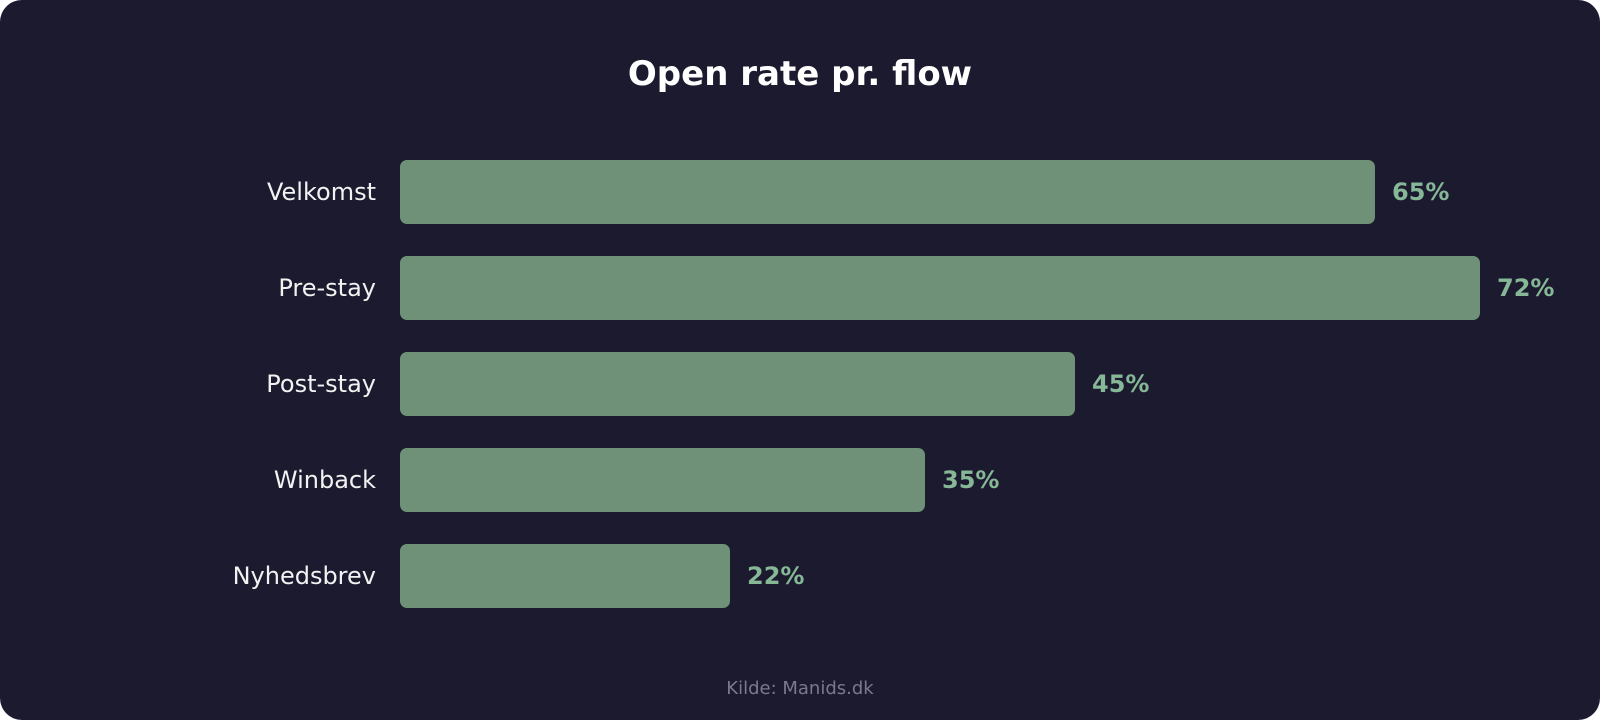 The height and width of the screenshot is (720, 1600). Describe the element at coordinates (800, 688) in the screenshot. I see `source-credit: Kilde: Manids.dk` at that location.